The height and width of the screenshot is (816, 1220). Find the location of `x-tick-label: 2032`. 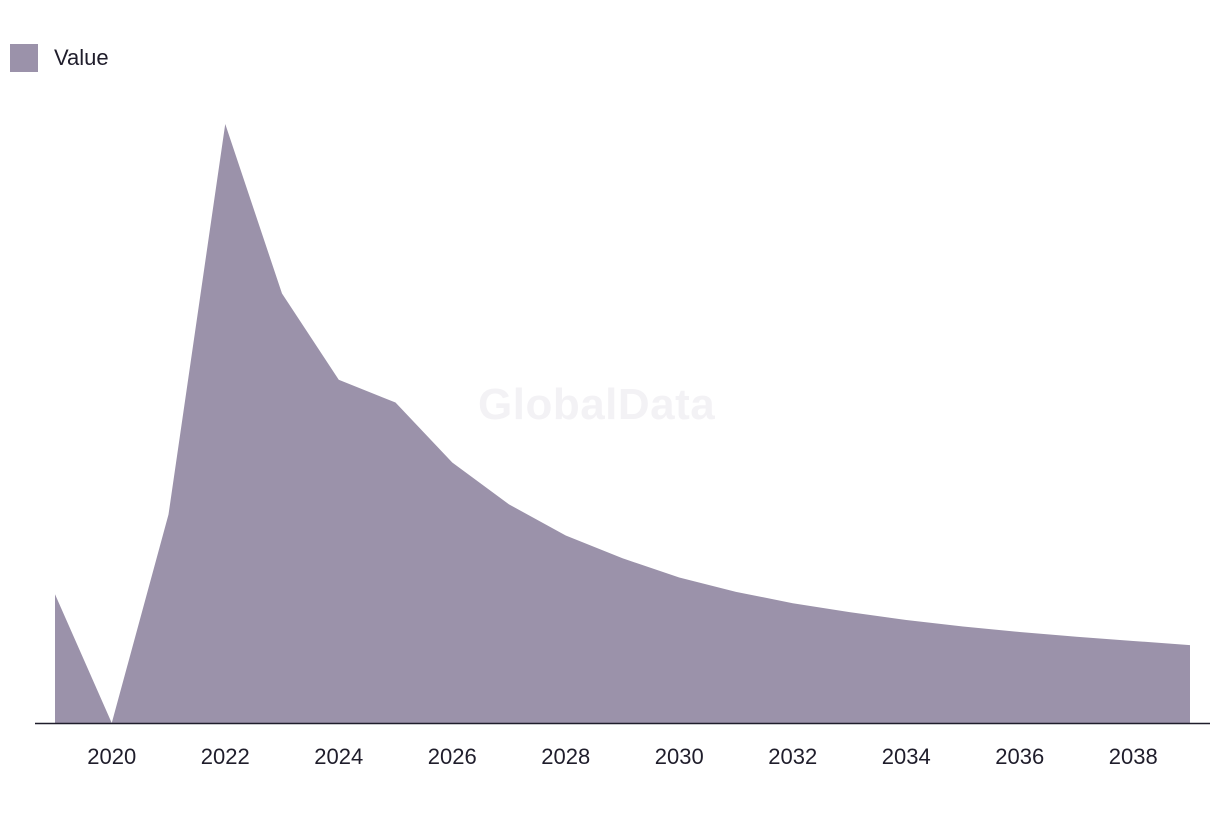

x-tick-label: 2032 is located at coordinates (792, 756).